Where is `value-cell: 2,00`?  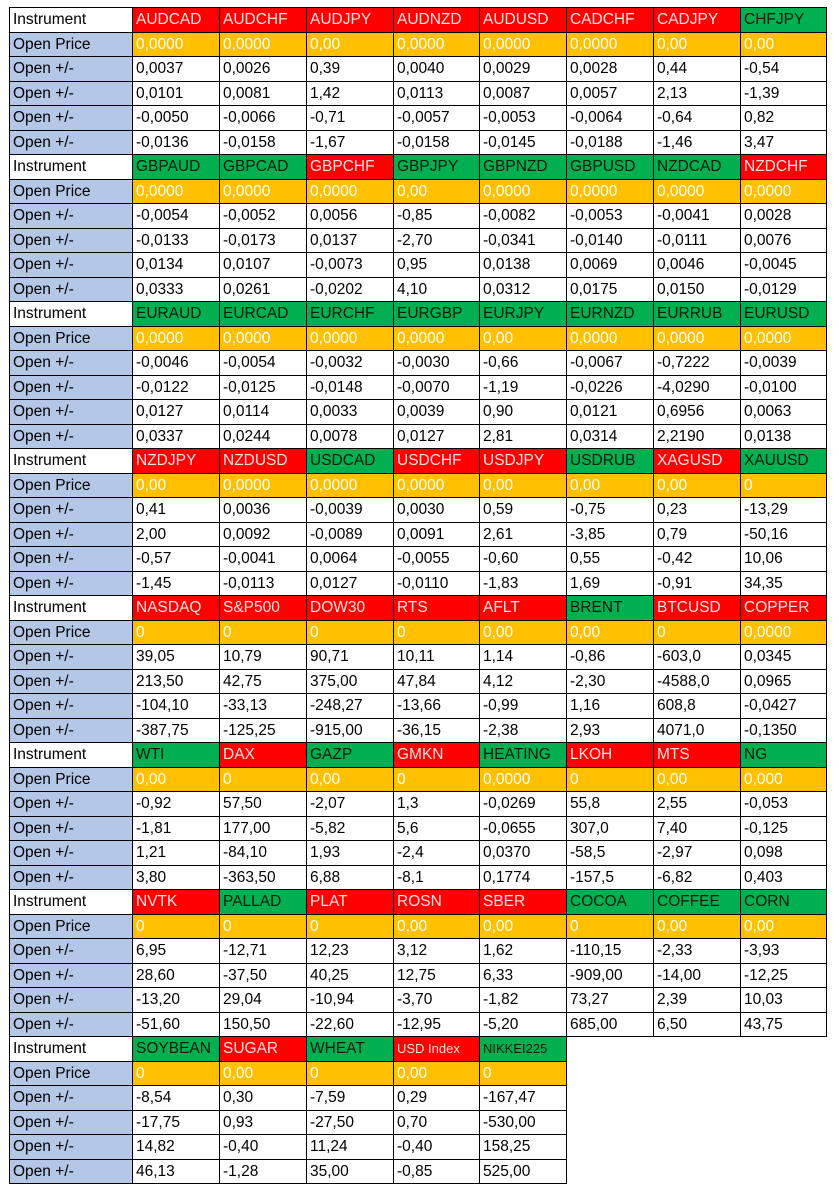 value-cell: 2,00 is located at coordinates (176, 534).